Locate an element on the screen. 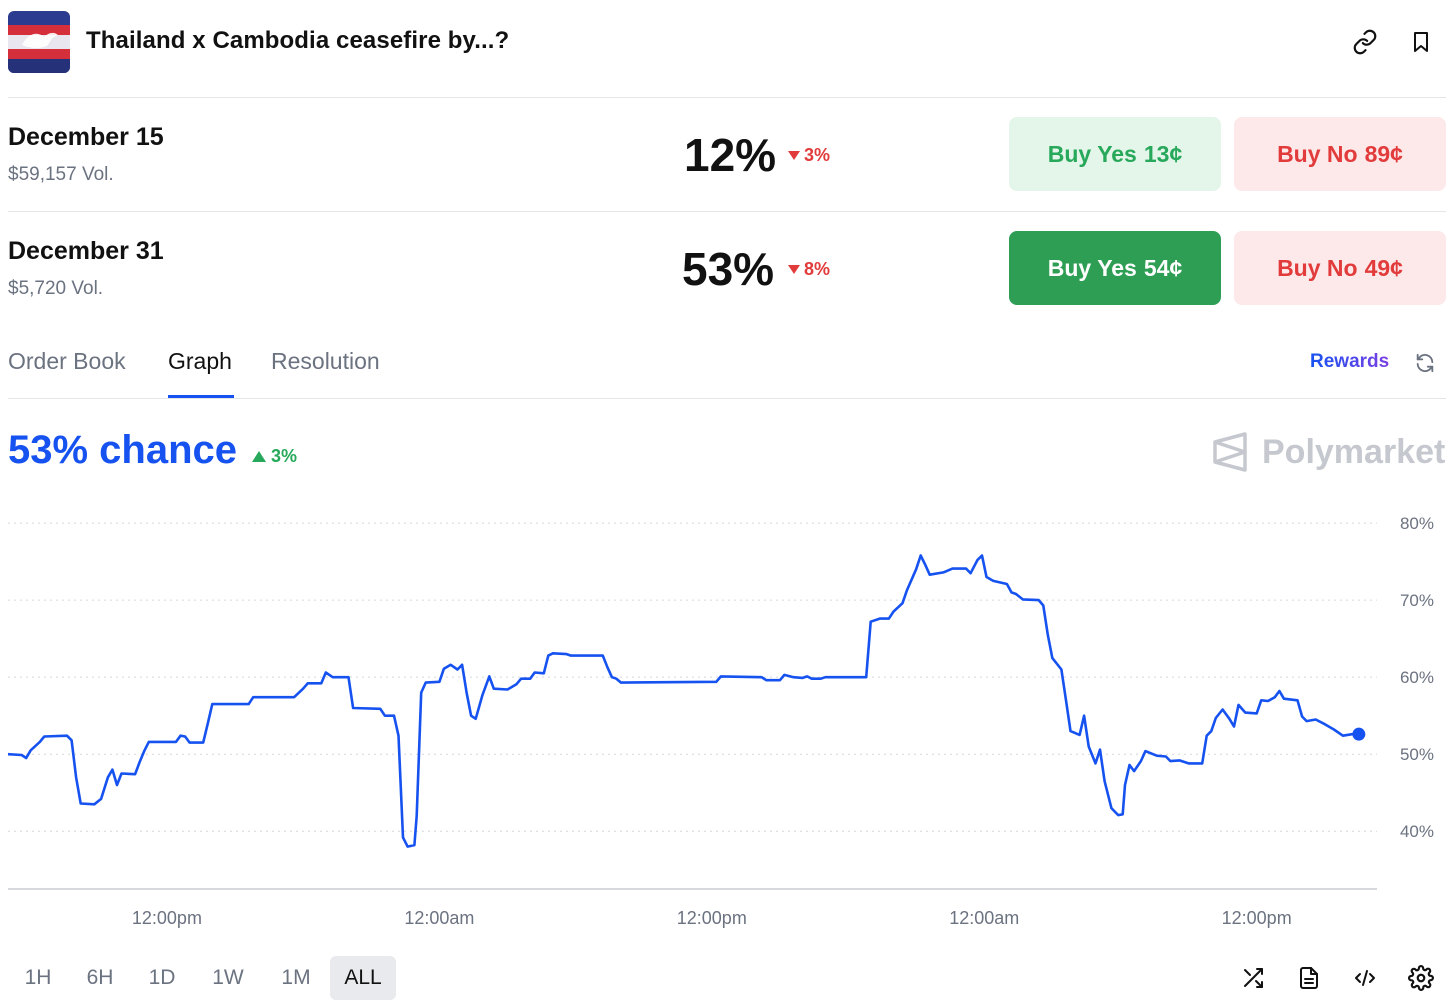 Image resolution: width=1456 pixels, height=1007 pixels. code-icon is located at coordinates (1365, 978).